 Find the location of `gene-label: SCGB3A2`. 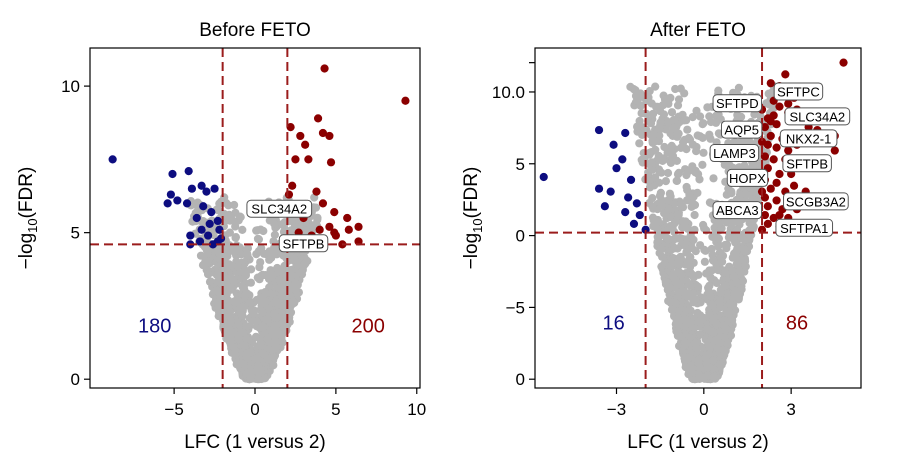

gene-label: SCGB3A2 is located at coordinates (816, 201).